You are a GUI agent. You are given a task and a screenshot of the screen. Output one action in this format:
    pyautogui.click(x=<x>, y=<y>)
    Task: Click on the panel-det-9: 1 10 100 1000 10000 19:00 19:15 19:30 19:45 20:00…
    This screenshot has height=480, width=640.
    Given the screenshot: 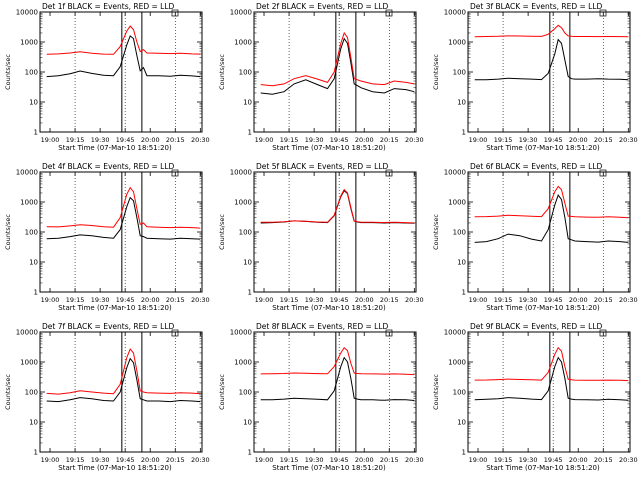 What is the action you would take?
    pyautogui.click(x=535, y=397)
    